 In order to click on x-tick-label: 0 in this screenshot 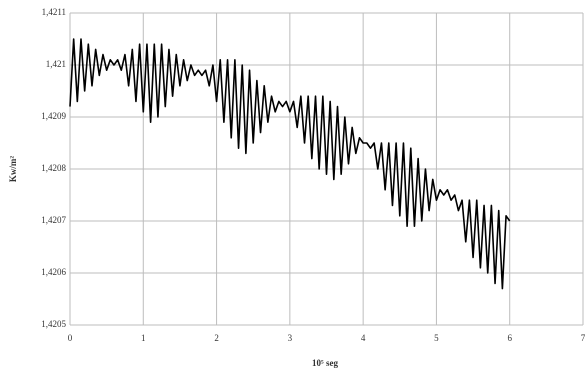, I will do `click(70, 338)`.